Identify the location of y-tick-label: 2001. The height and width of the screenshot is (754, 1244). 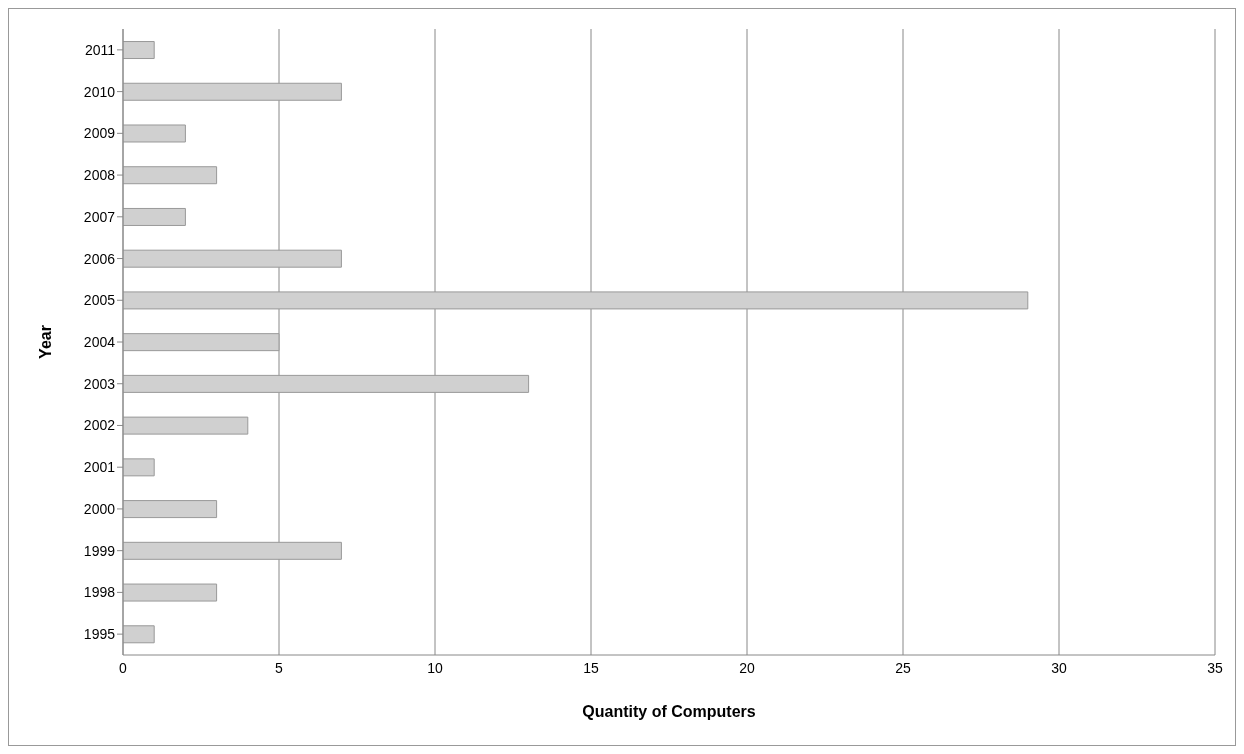
(99, 467).